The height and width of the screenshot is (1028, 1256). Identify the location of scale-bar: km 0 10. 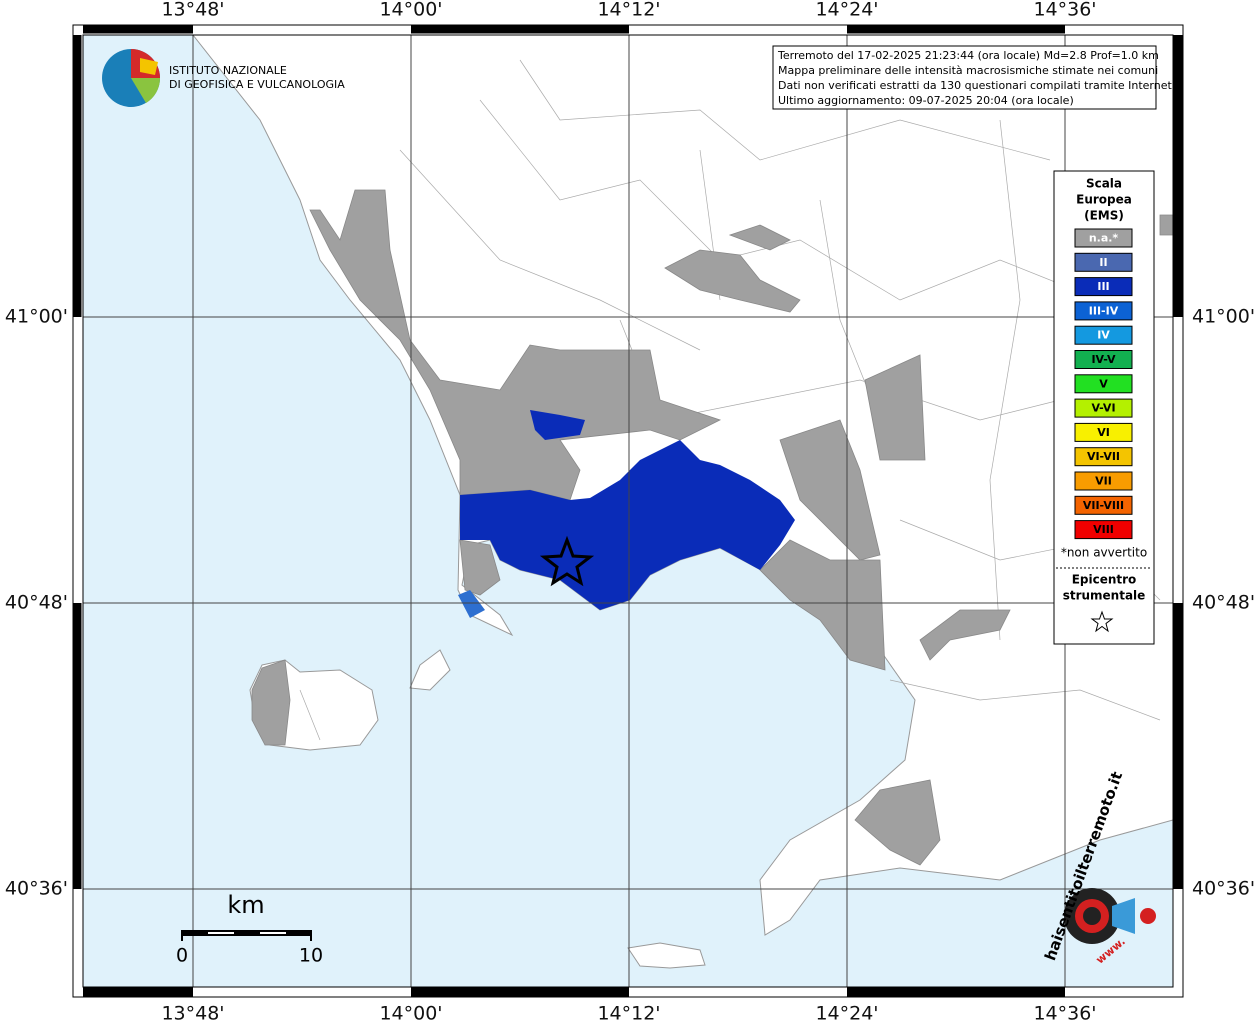
(249, 929).